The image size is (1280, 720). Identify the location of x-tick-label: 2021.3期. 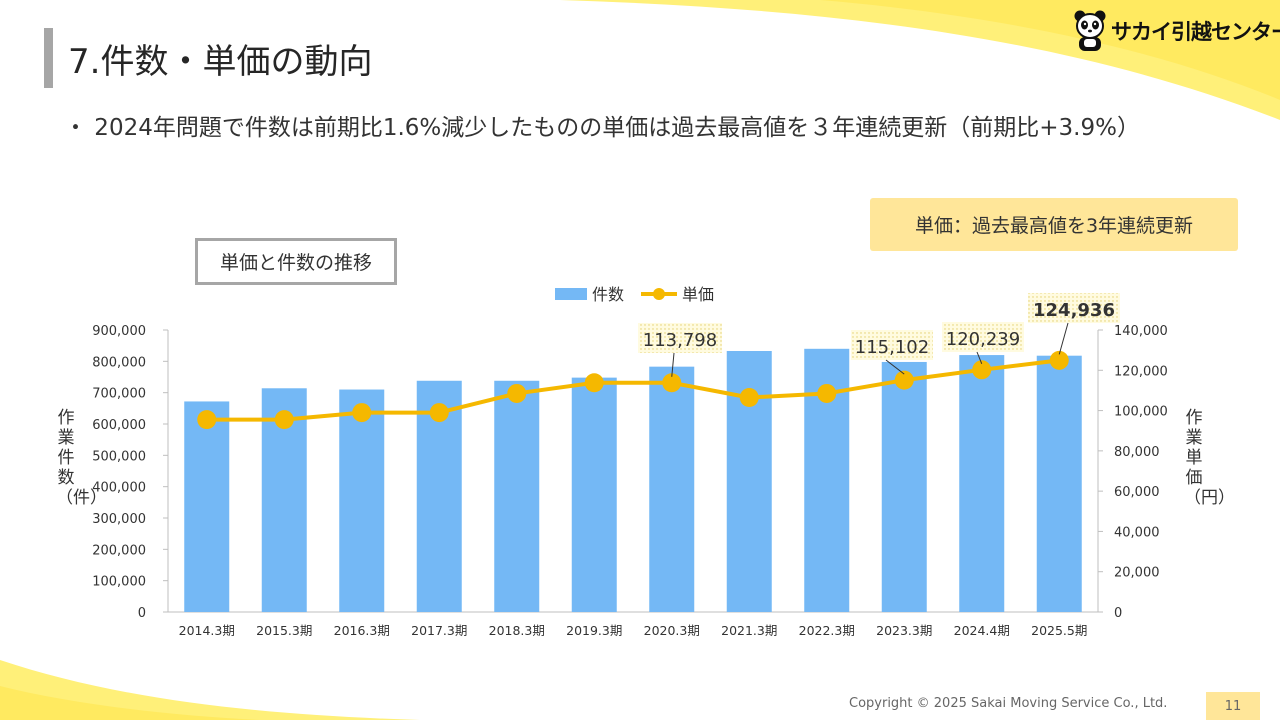
(749, 630).